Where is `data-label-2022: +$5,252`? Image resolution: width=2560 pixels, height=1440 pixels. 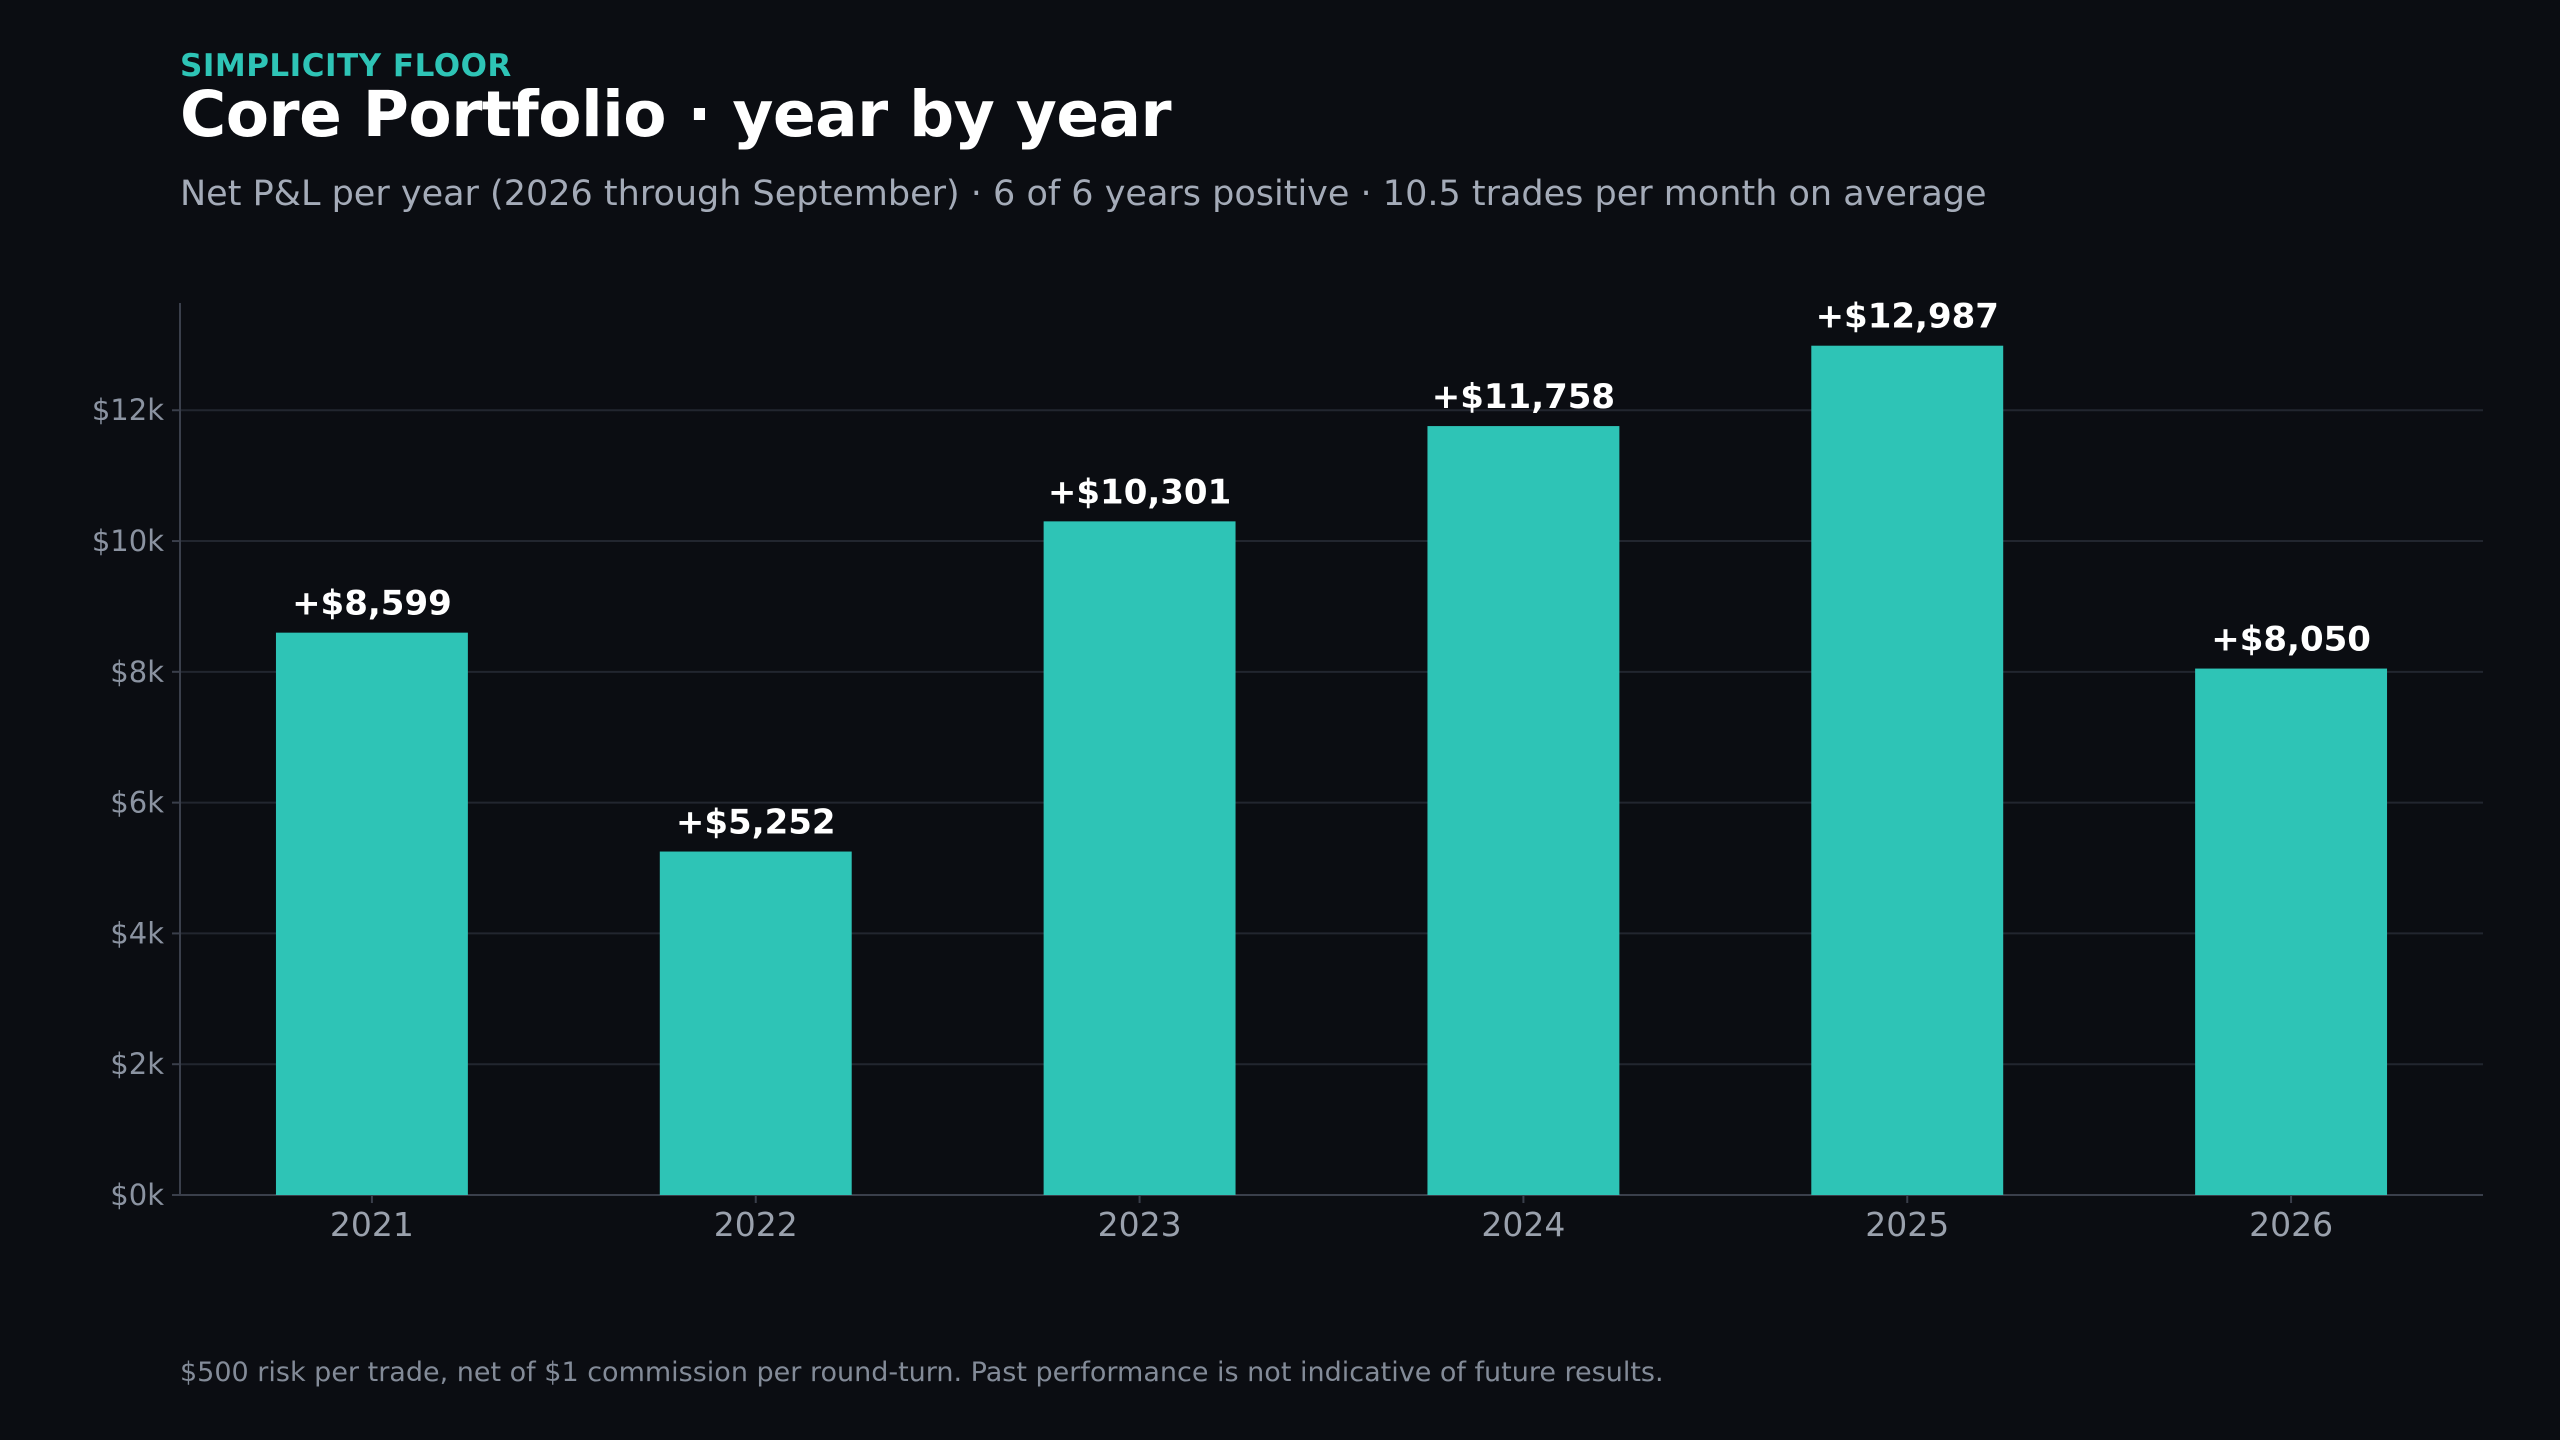 data-label-2022: +$5,252 is located at coordinates (756, 823).